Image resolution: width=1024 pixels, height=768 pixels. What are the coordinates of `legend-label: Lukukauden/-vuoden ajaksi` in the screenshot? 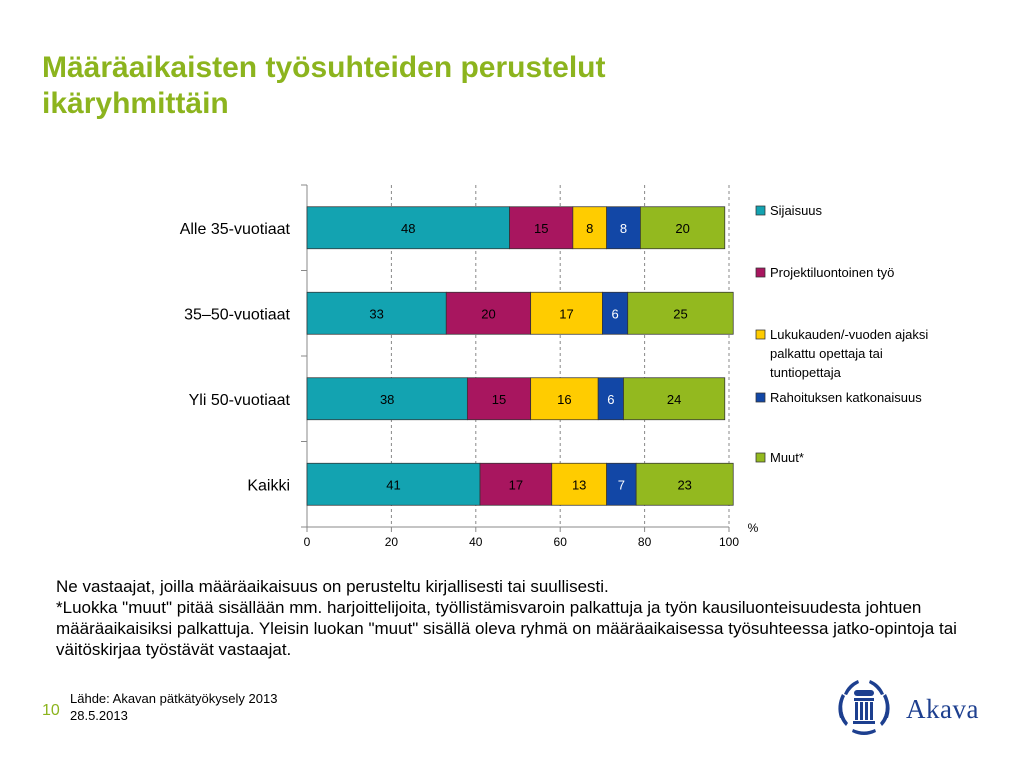 It's located at (849, 334).